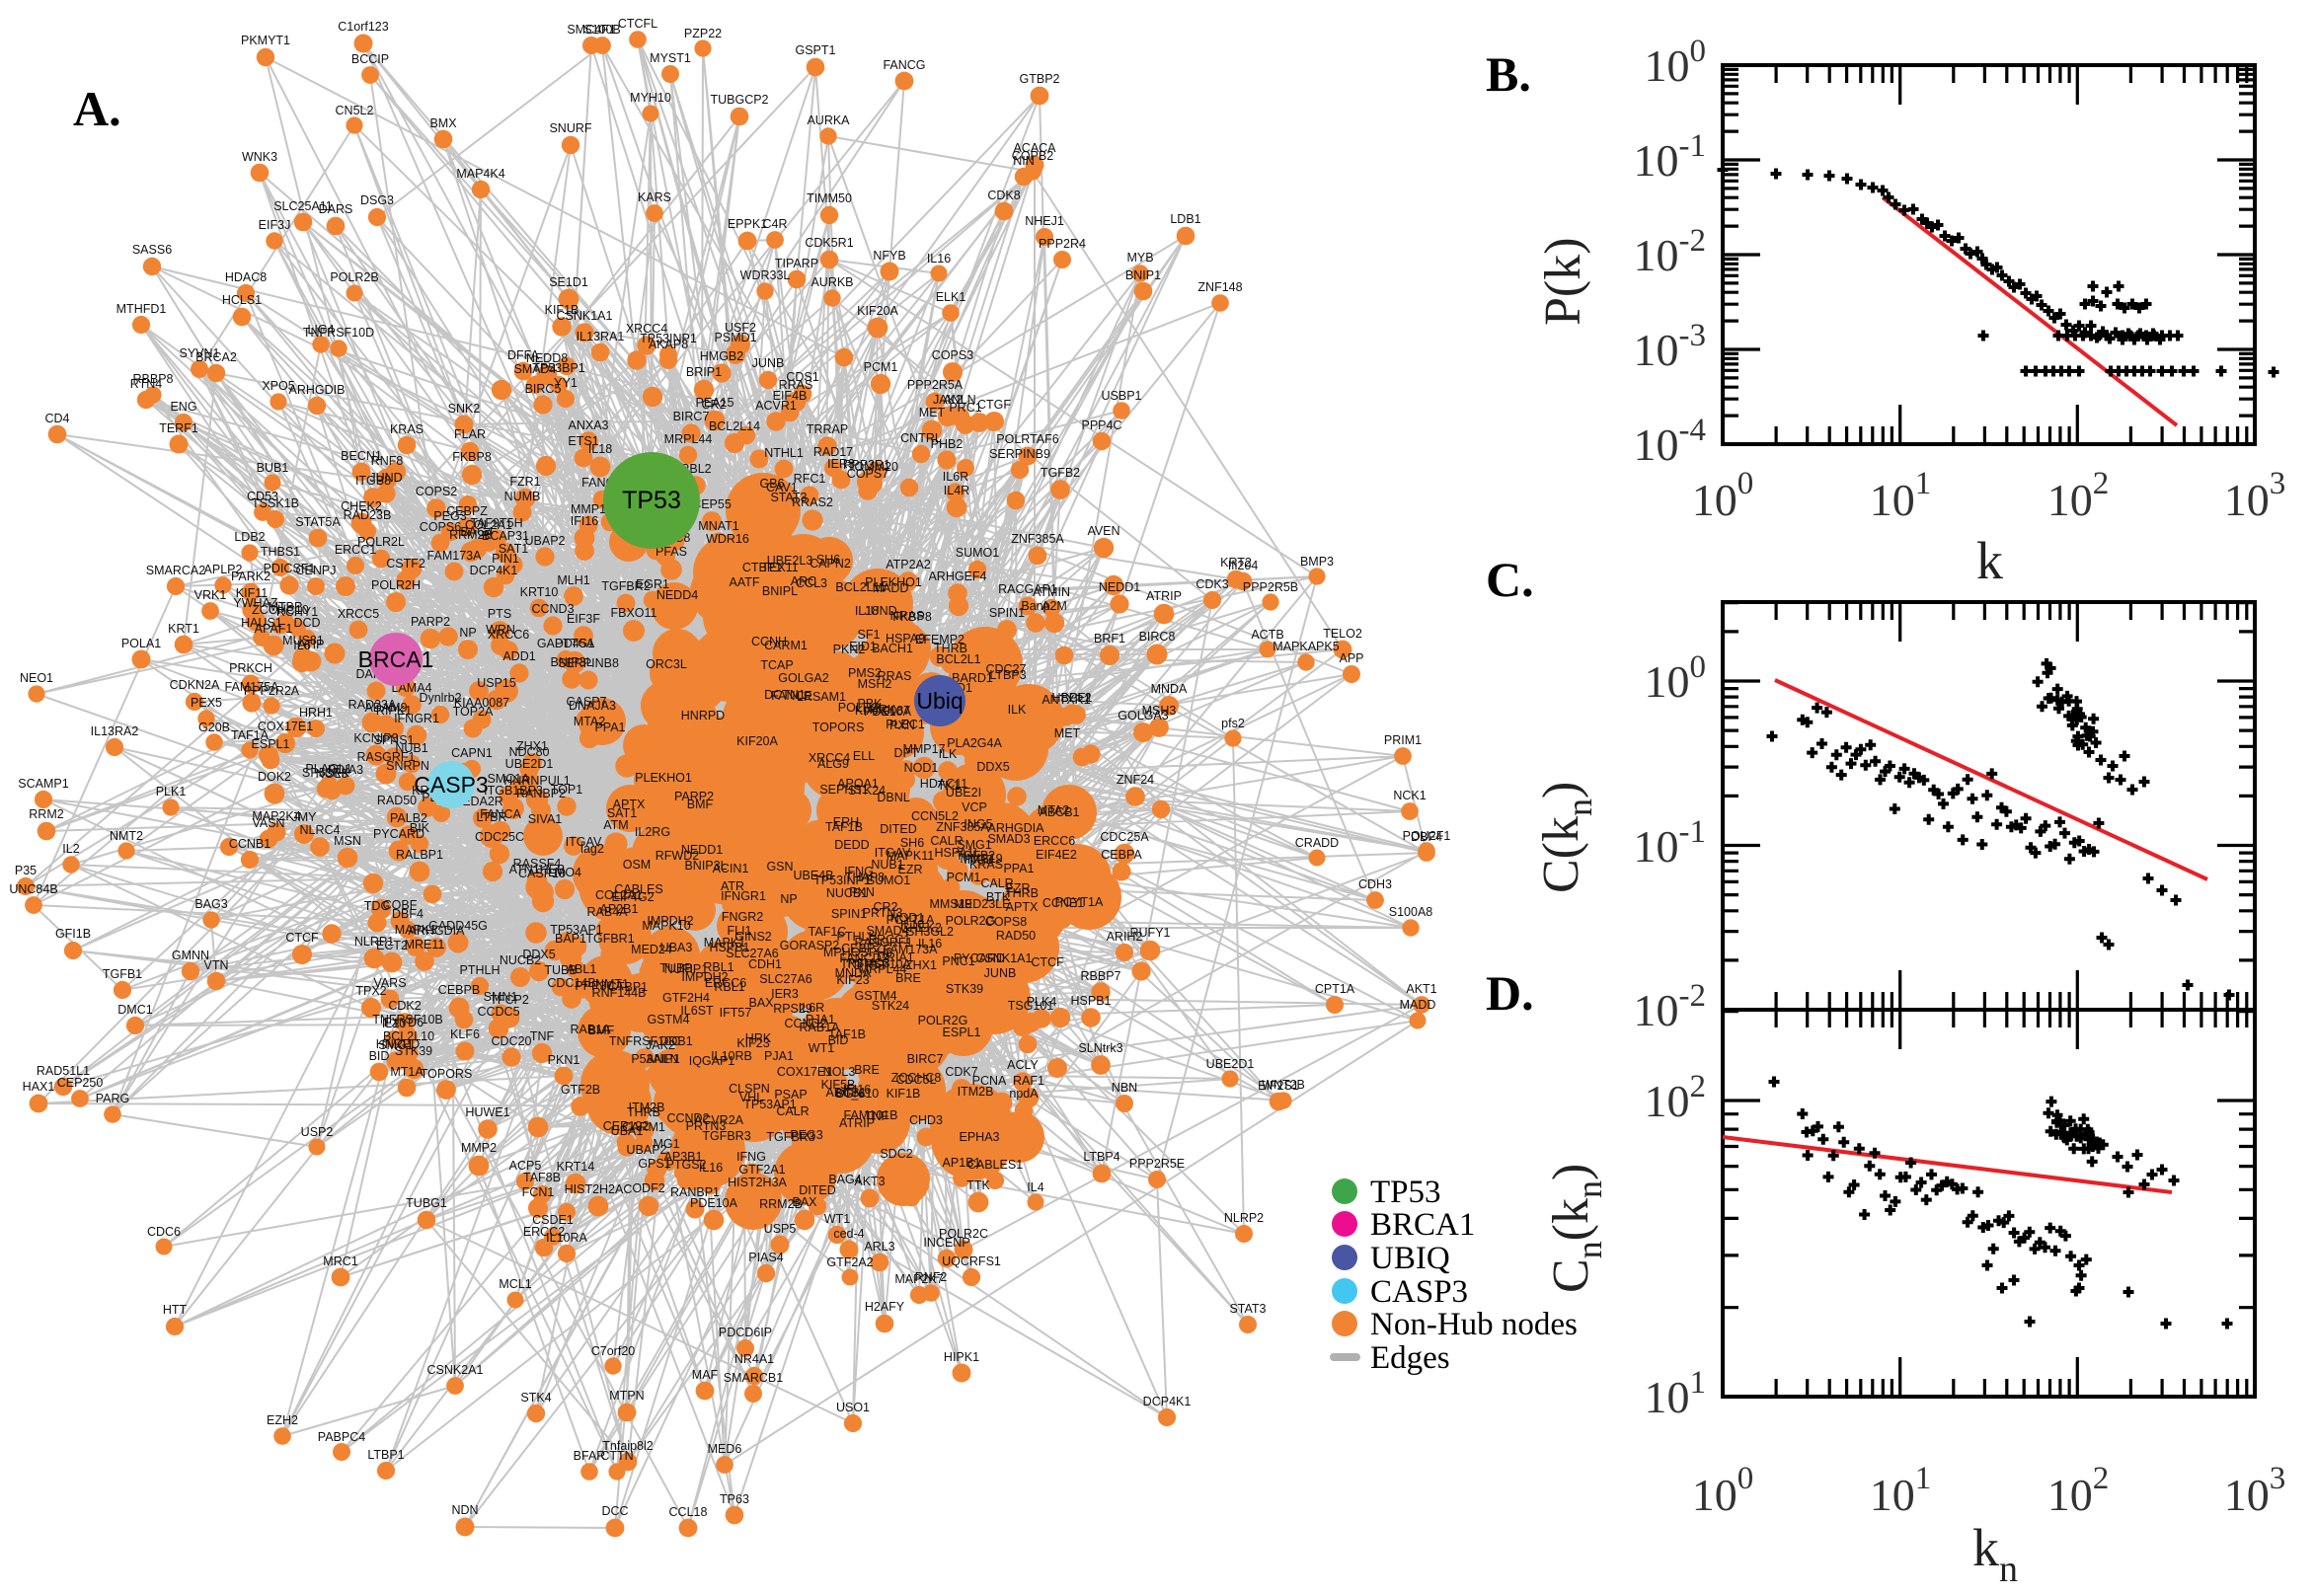 This screenshot has width=2316, height=1596. What do you see at coordinates (542, 1036) in the screenshot?
I see `svg-text: TNF` at bounding box center [542, 1036].